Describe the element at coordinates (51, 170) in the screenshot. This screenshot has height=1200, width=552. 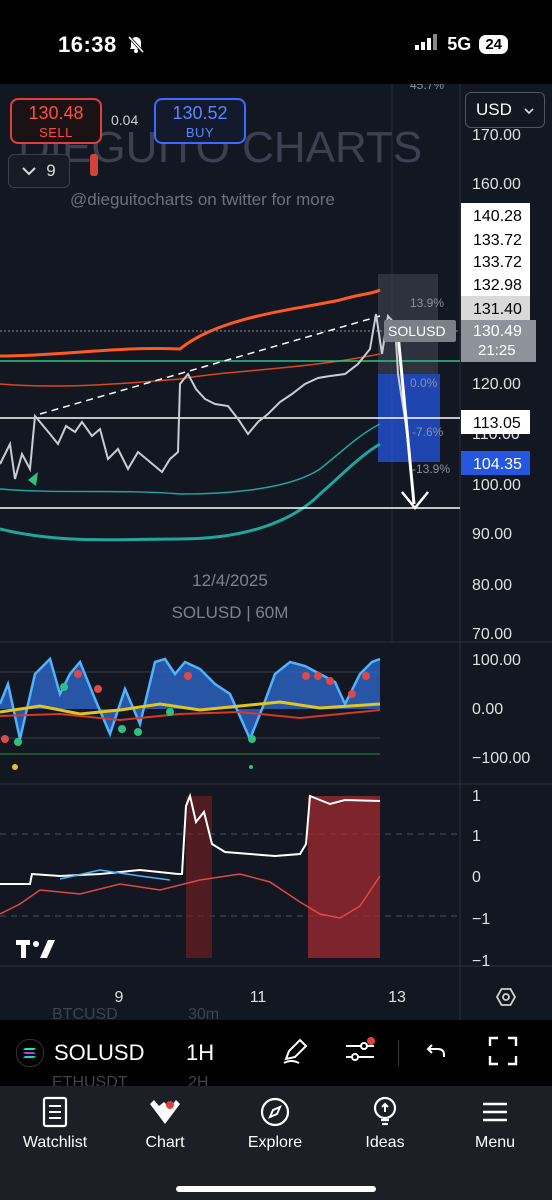
I see `indicators-count: 9` at that location.